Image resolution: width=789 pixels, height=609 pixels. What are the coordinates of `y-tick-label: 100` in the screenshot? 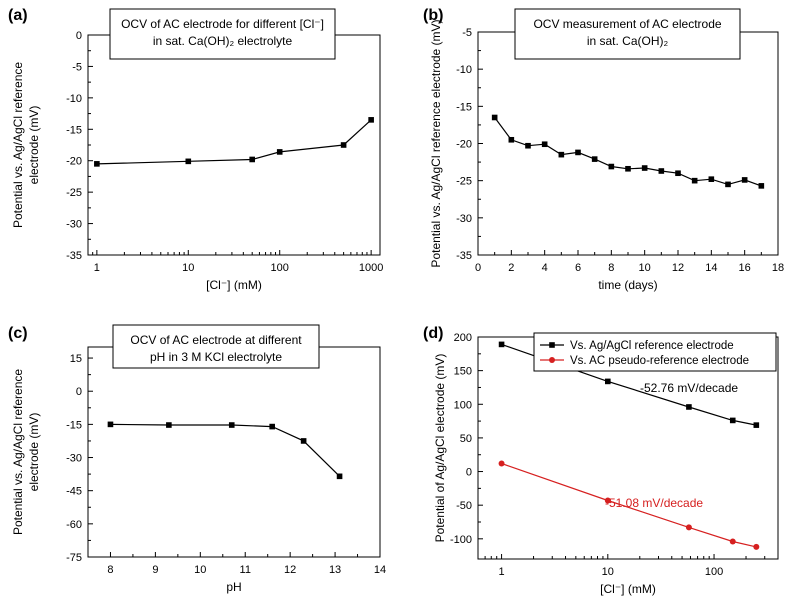 It's located at (463, 405).